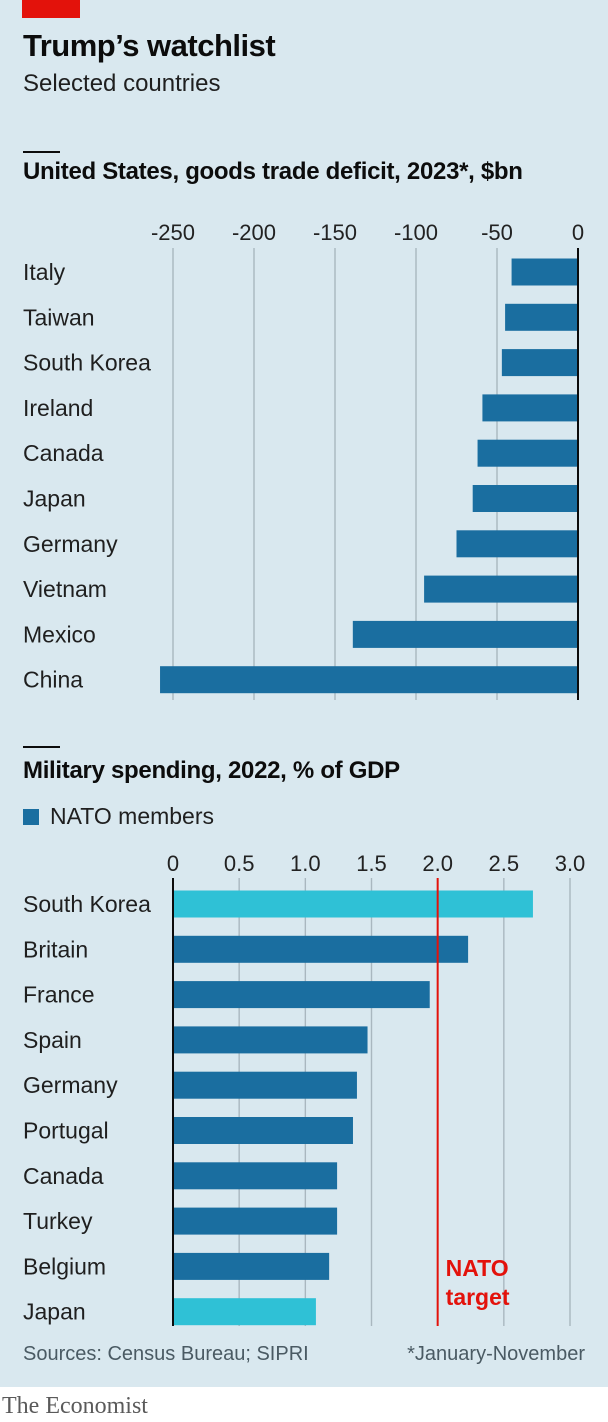  What do you see at coordinates (173, 232) in the screenshot?
I see `trade-tick-label: -250` at bounding box center [173, 232].